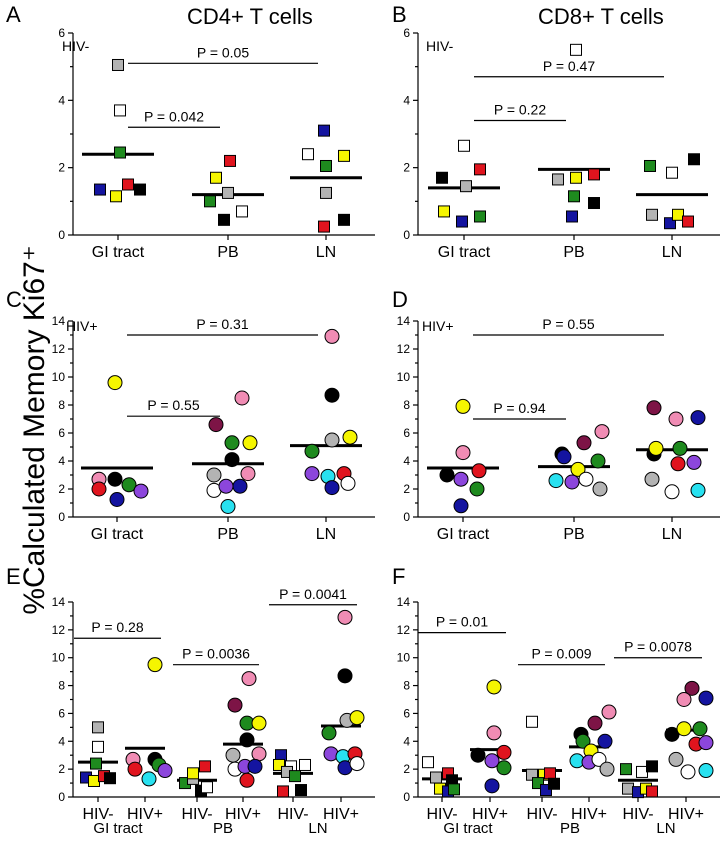 The height and width of the screenshot is (853, 727). I want to click on p-value-label: P = 0.47, so click(569, 66).